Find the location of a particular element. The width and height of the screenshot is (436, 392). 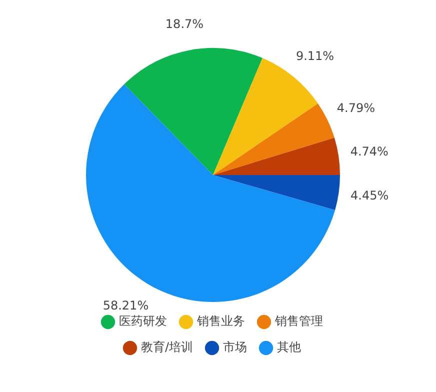

data-label: 58.21% is located at coordinates (125, 305).